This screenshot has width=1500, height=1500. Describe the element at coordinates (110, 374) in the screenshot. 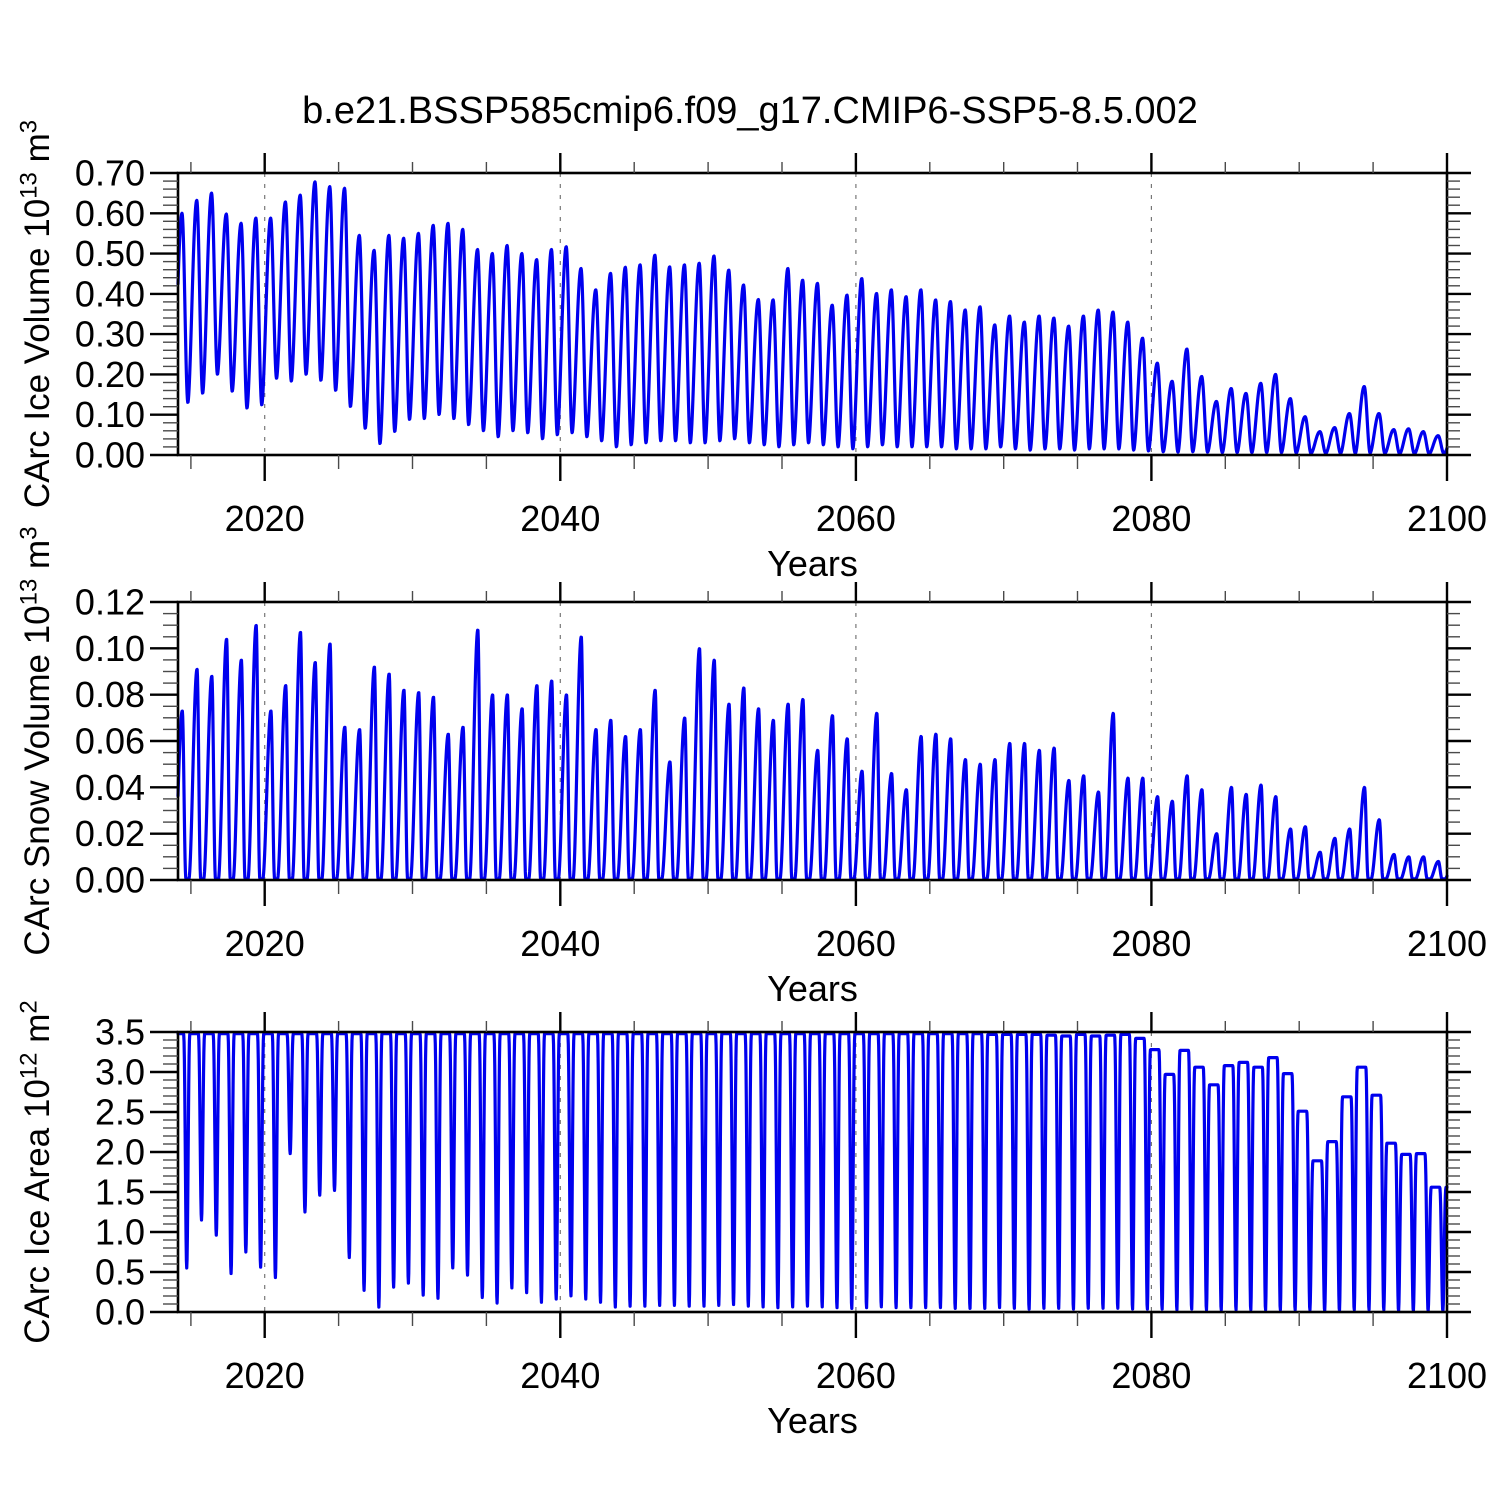

I see `y-tick-label: 0.20` at that location.